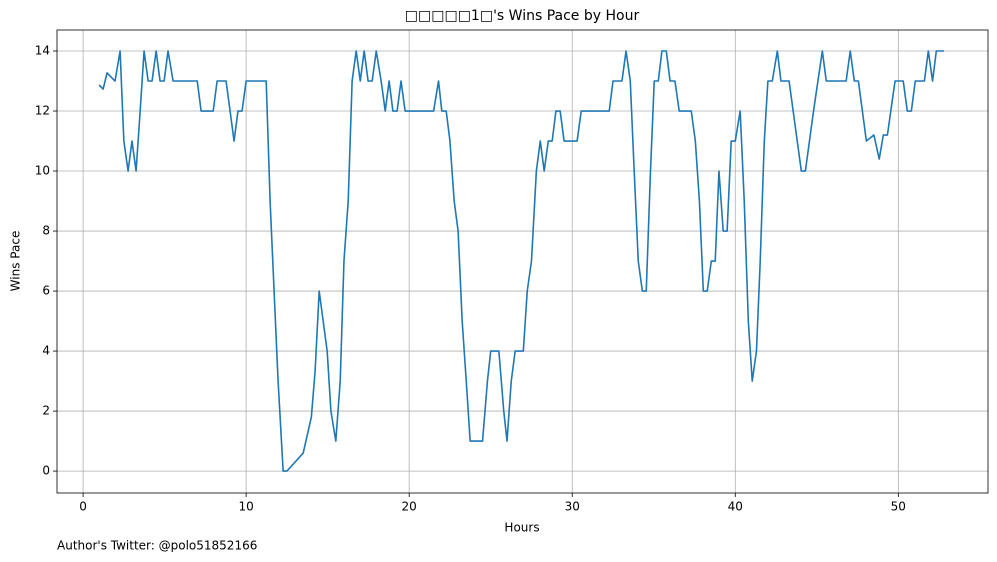 The image size is (997, 562). I want to click on x-tick-label: 0, so click(83, 507).